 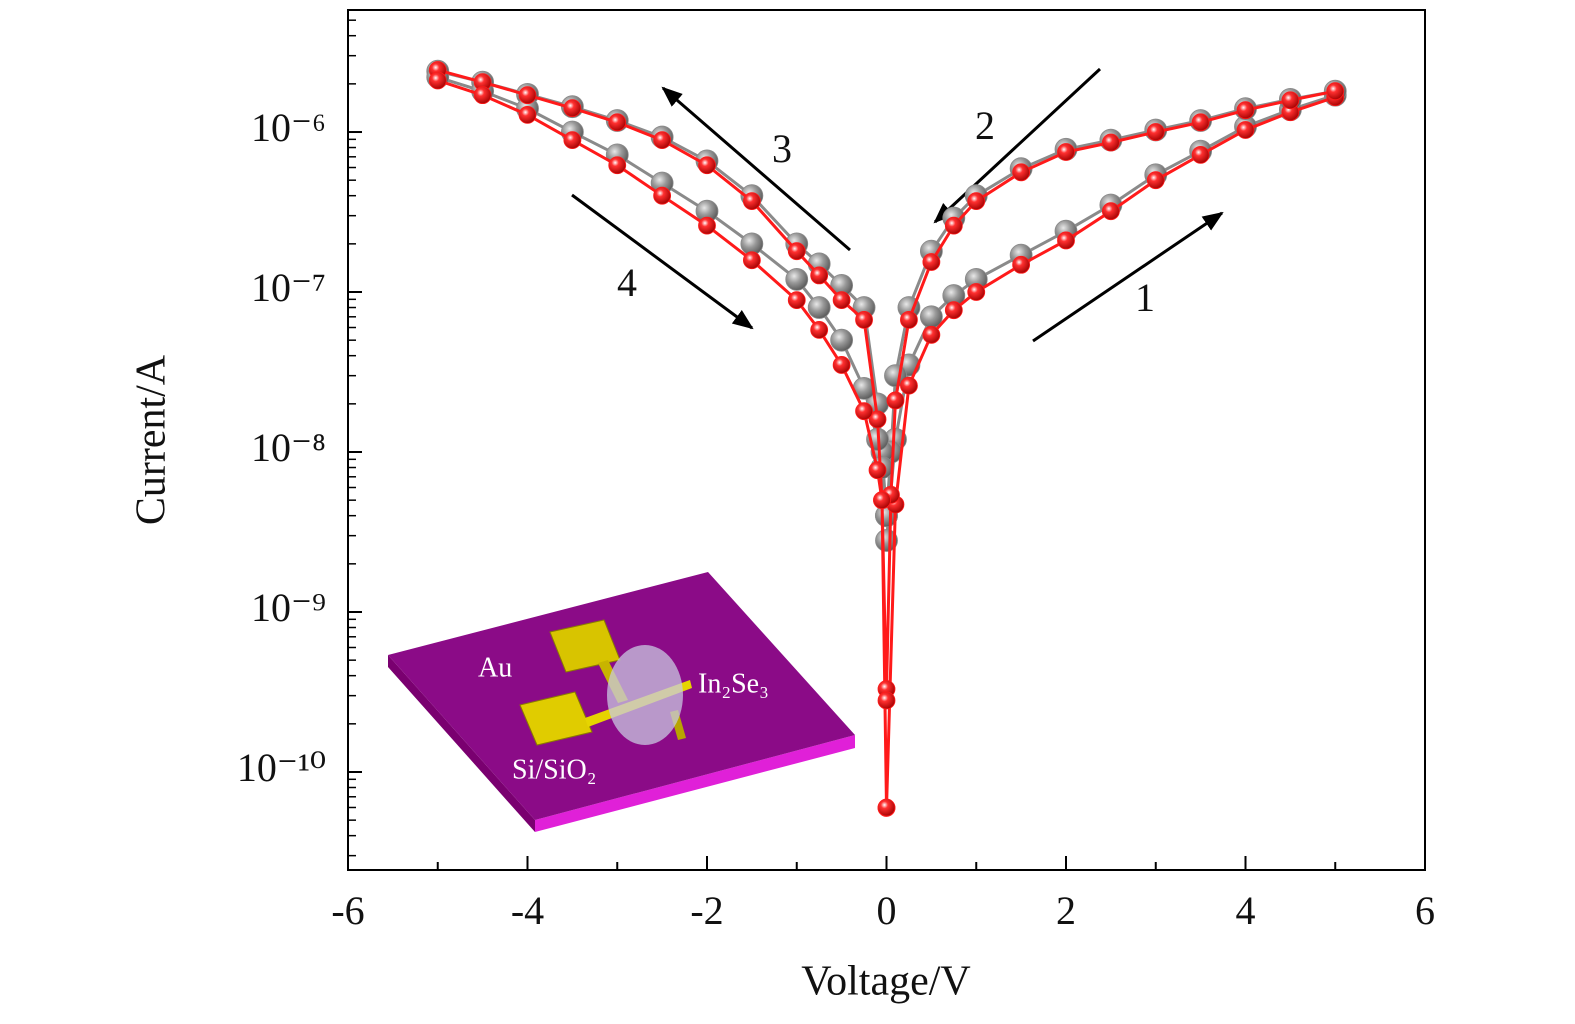 What do you see at coordinates (782, 148) in the screenshot?
I see `annotation: 3` at bounding box center [782, 148].